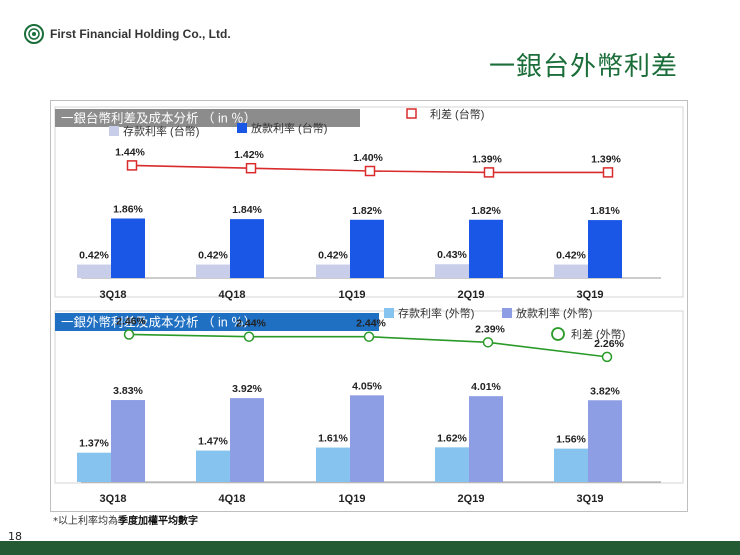 This screenshot has height=555, width=740. I want to click on footer-bar, so click(370, 548).